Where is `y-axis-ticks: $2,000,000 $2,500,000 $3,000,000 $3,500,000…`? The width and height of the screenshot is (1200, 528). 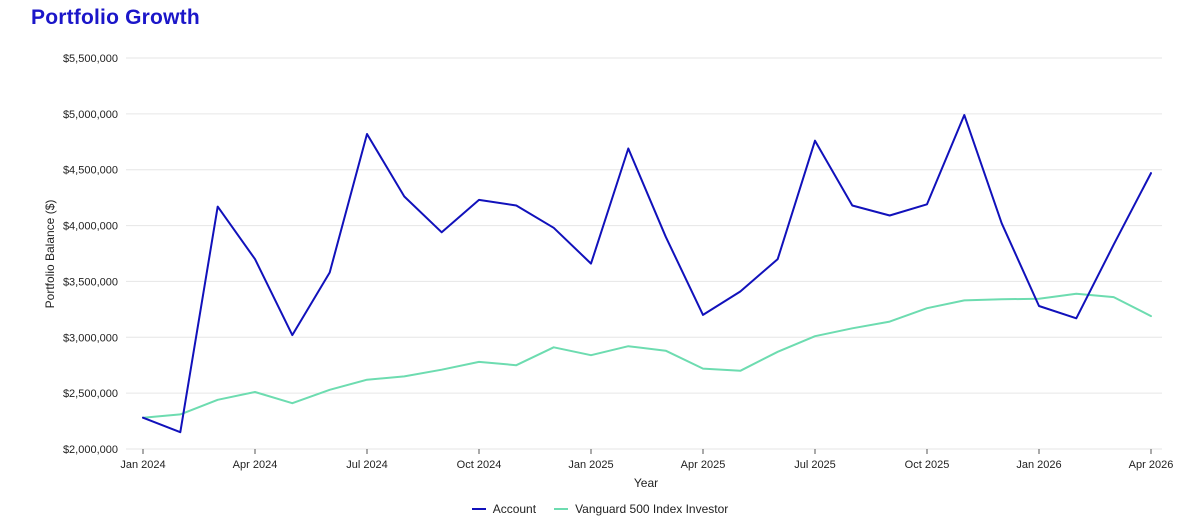 y-axis-ticks: $2,000,000 $2,500,000 $3,000,000 $3,500,000… is located at coordinates (90, 254).